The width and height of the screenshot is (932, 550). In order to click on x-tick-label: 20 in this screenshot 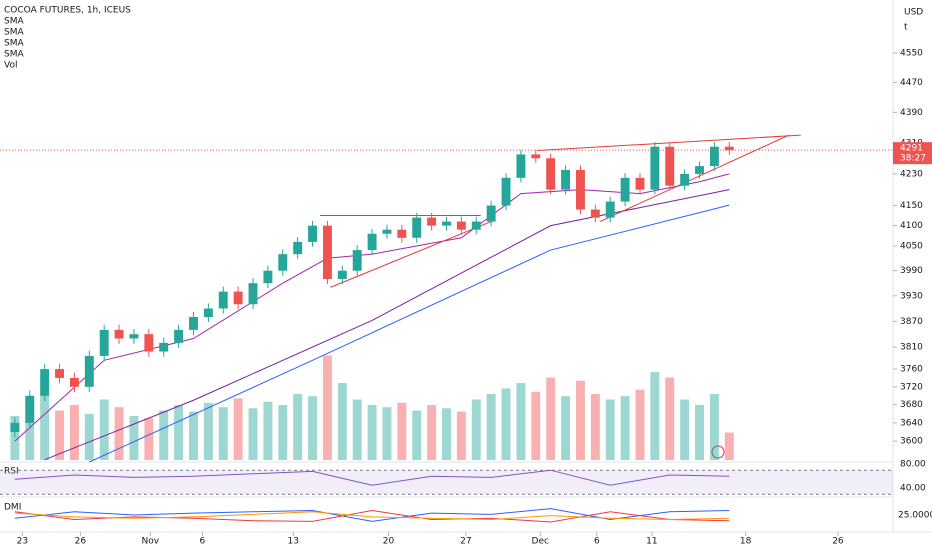, I will do `click(389, 542)`.